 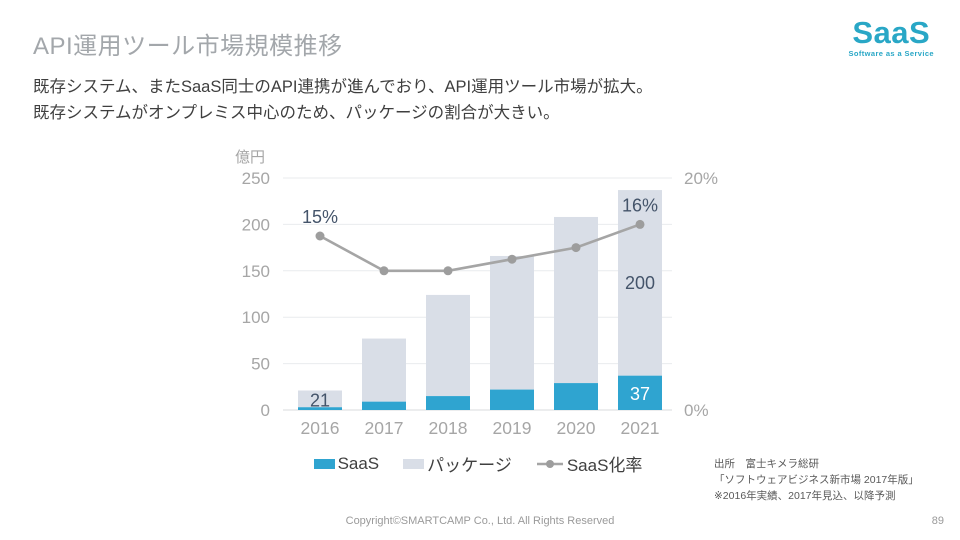 I want to click on page-title: API運用ツール市場規模推移, so click(x=188, y=46).